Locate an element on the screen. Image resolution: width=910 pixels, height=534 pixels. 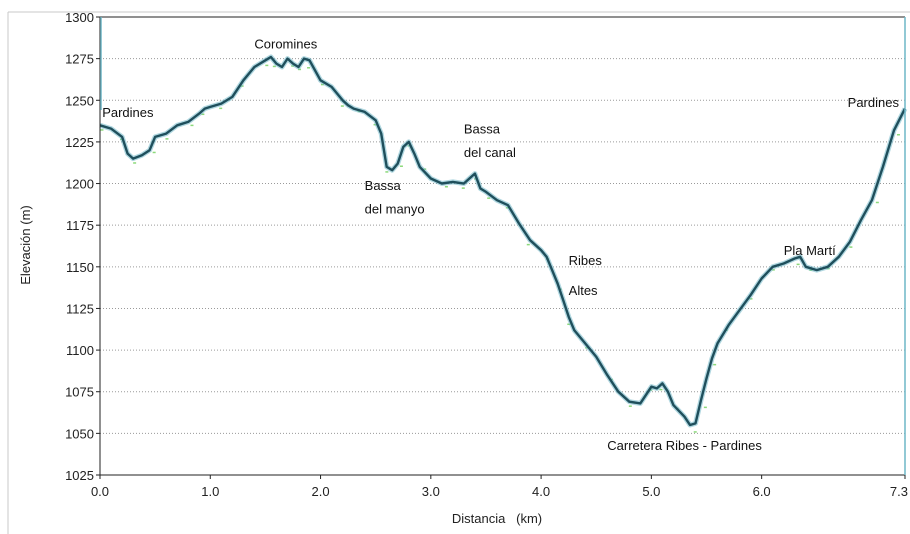
x-tick-label: 7.3 is located at coordinates (899, 491).